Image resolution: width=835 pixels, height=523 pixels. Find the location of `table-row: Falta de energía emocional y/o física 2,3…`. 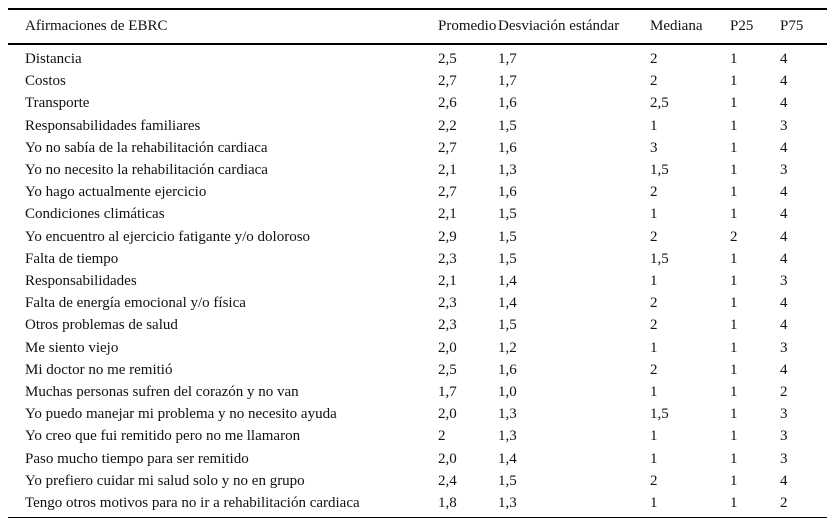

table-row: Falta de energía emocional y/o física 2,3… is located at coordinates (417, 303).